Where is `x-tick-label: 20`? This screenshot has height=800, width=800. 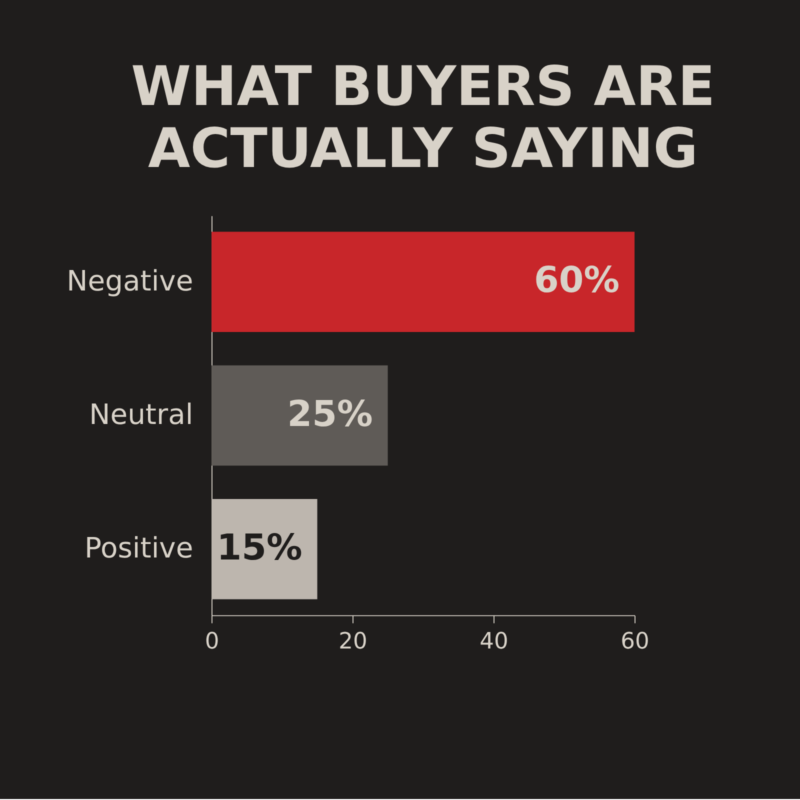 x-tick-label: 20 is located at coordinates (353, 641).